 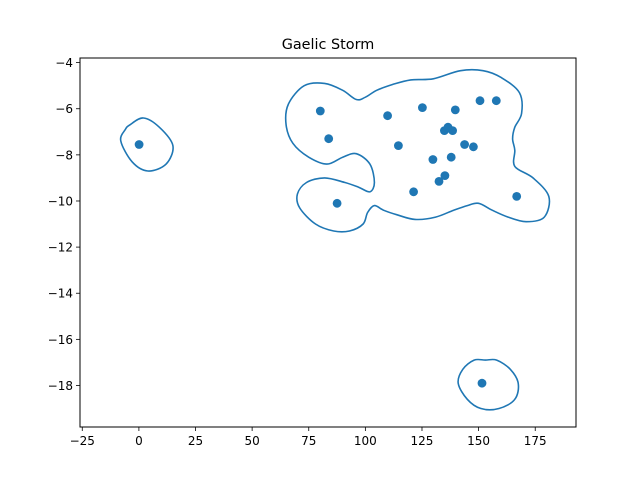 What do you see at coordinates (64, 224) in the screenshot?
I see `y-axis: −4 −6 −8 −10 −12 −14 −16 −18` at bounding box center [64, 224].